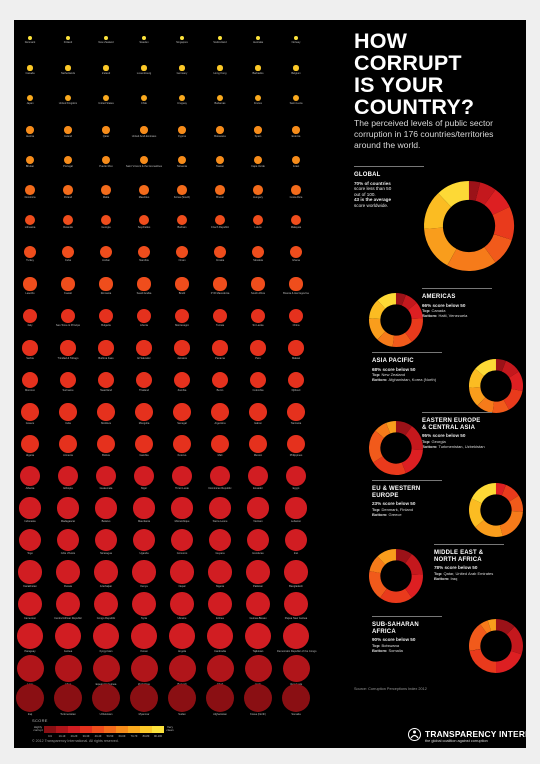  I want to click on country-label: Mongolia, so click(144, 423).